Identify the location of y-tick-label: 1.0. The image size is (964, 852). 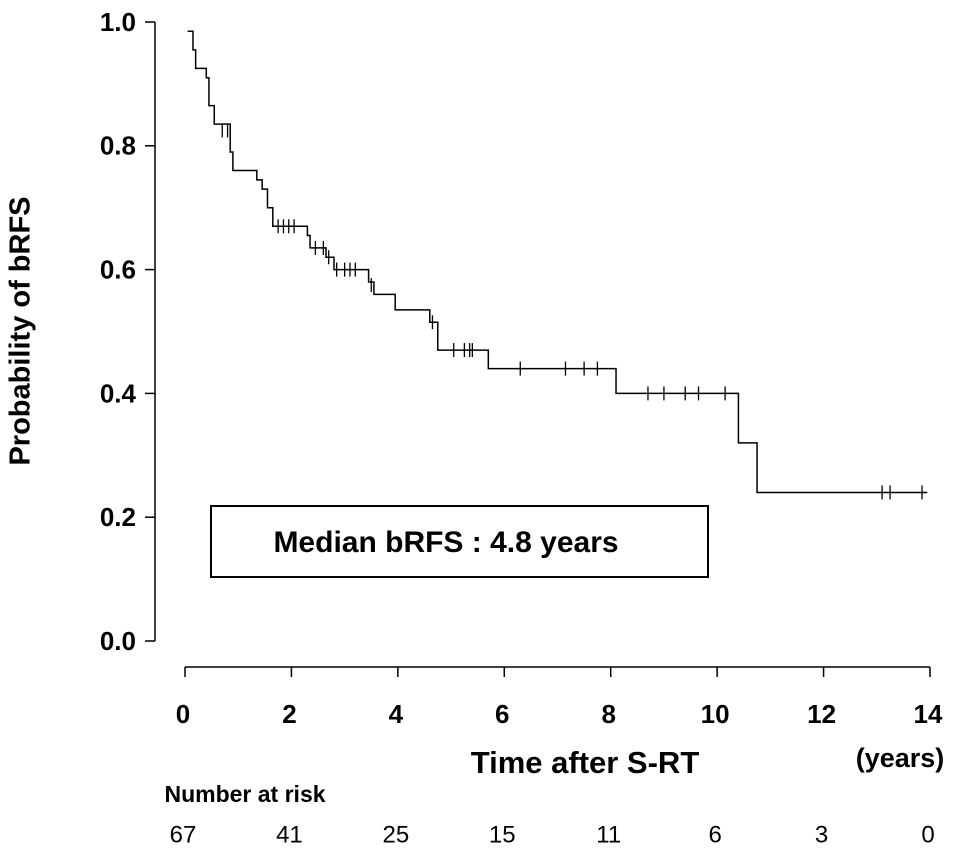
(118, 22).